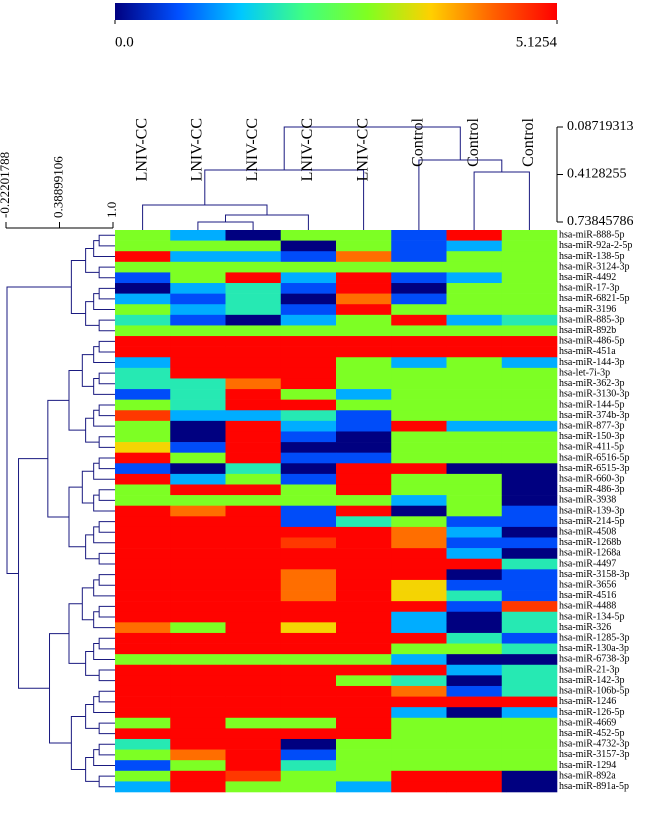 The width and height of the screenshot is (661, 822). What do you see at coordinates (594, 744) in the screenshot?
I see `row-label: hsa-miR-4732-3p` at bounding box center [594, 744].